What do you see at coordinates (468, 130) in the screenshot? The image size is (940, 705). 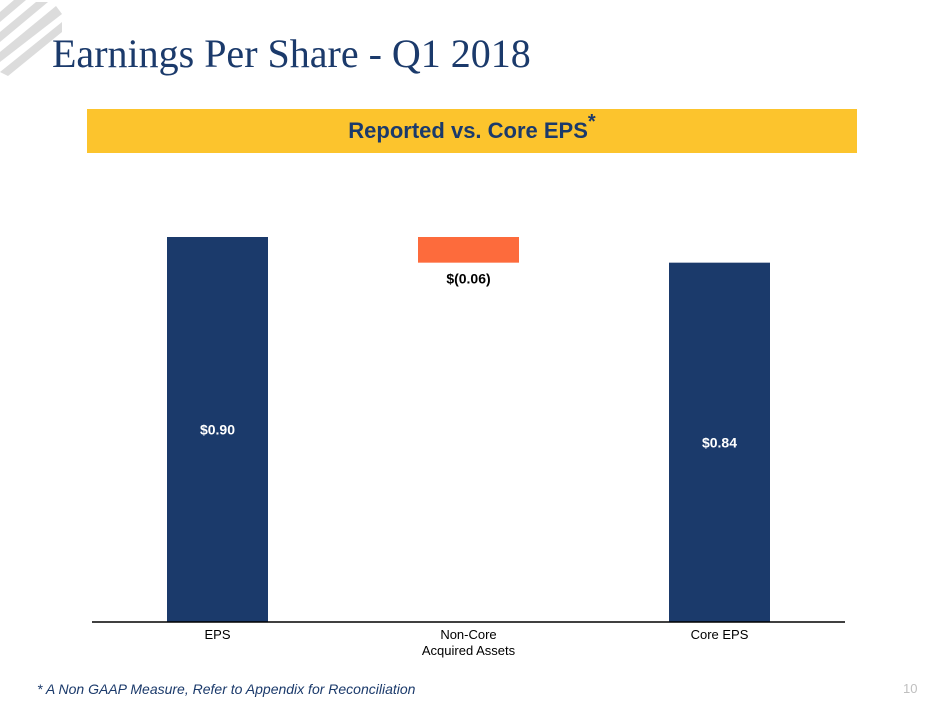 I see `chart-title: Reported vs. Core EPS` at bounding box center [468, 130].